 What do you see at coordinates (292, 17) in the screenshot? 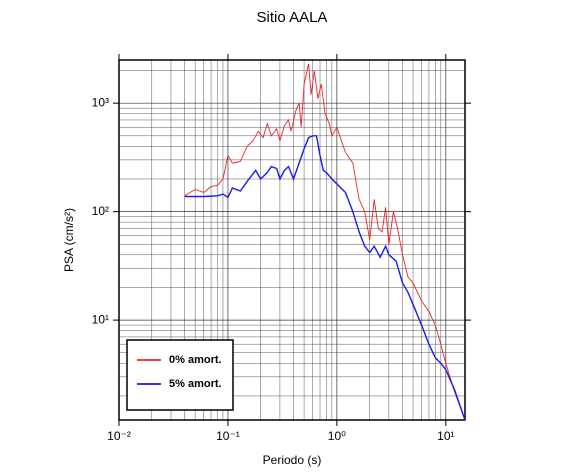
I see `chart-title: Sitio AALA` at bounding box center [292, 17].